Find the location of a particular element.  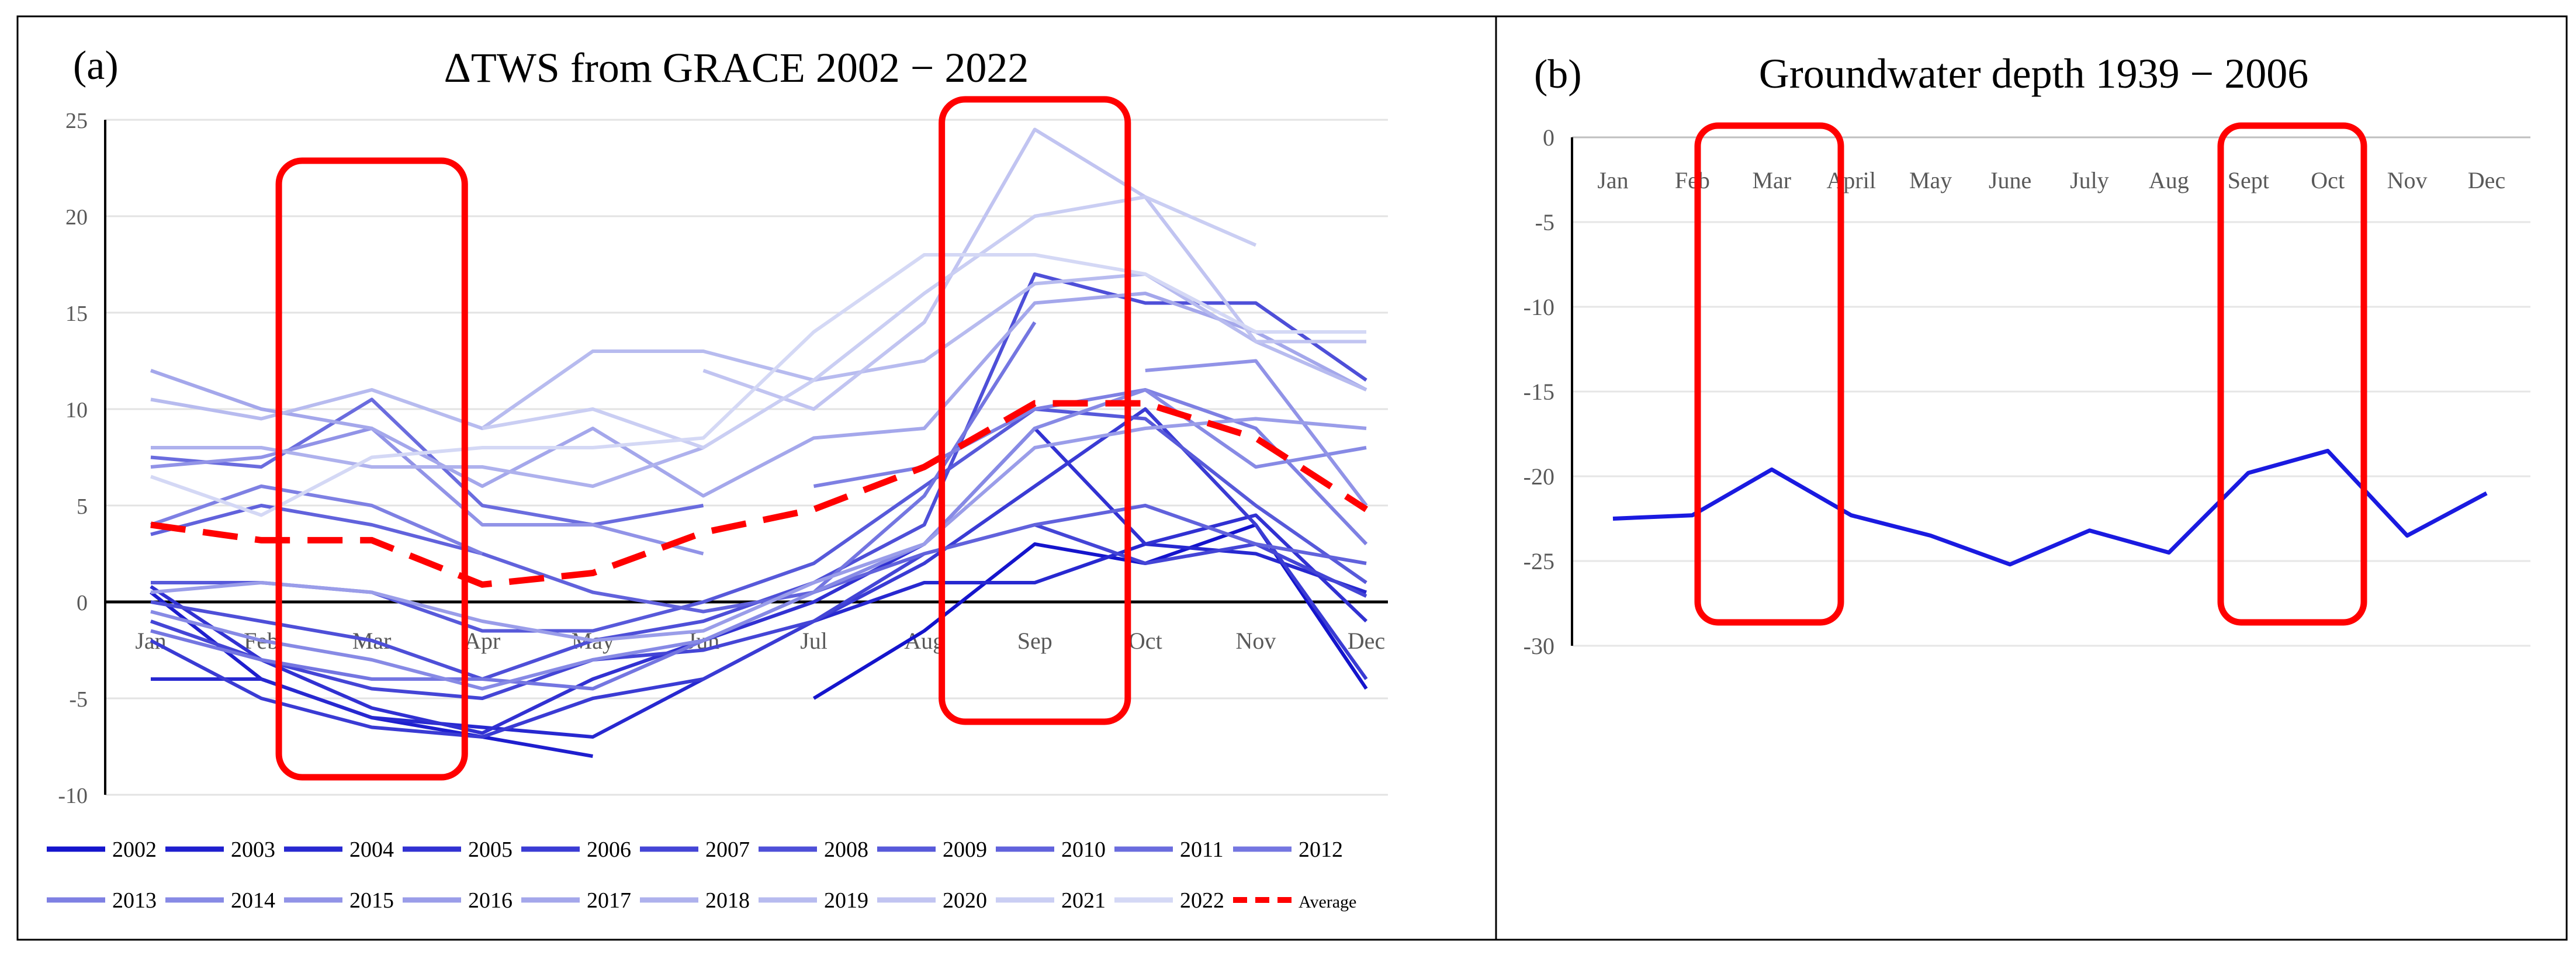

legend-label: 2004 is located at coordinates (371, 849).